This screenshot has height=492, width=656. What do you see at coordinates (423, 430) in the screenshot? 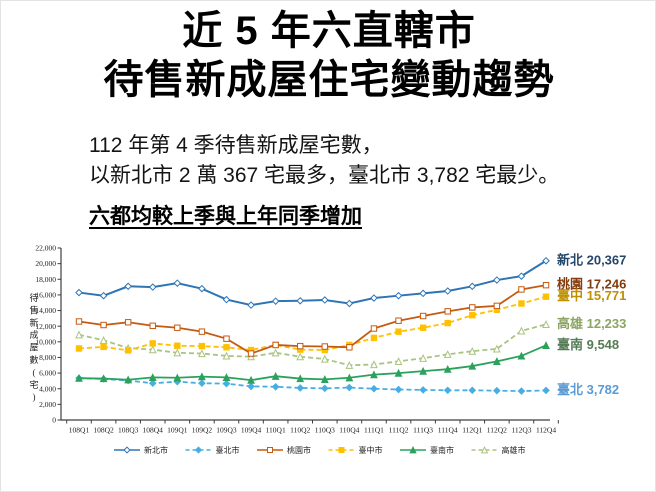
I see `x-tick-label: 111Q3` at bounding box center [423, 430].